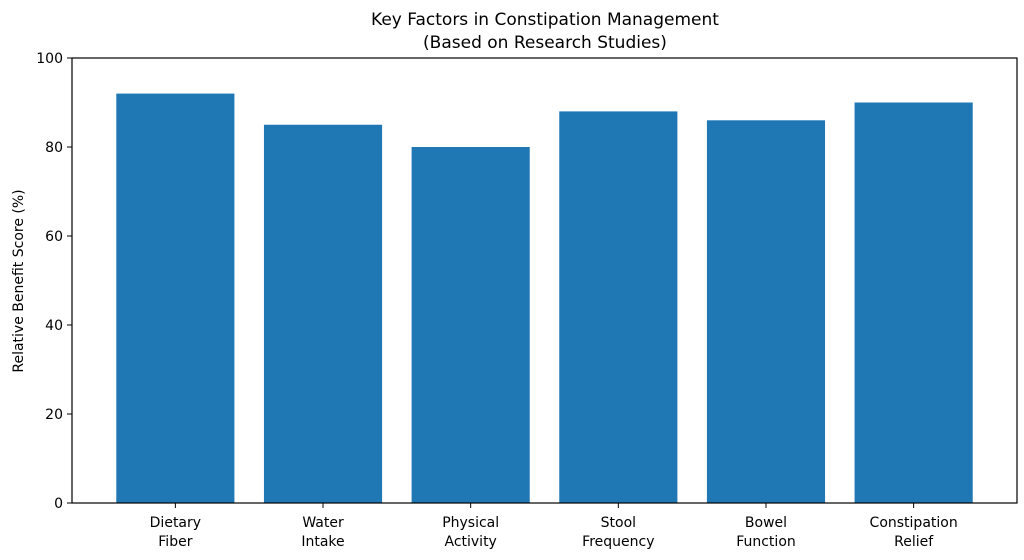 The height and width of the screenshot is (560, 1024). I want to click on x-tick-label: Function, so click(766, 542).